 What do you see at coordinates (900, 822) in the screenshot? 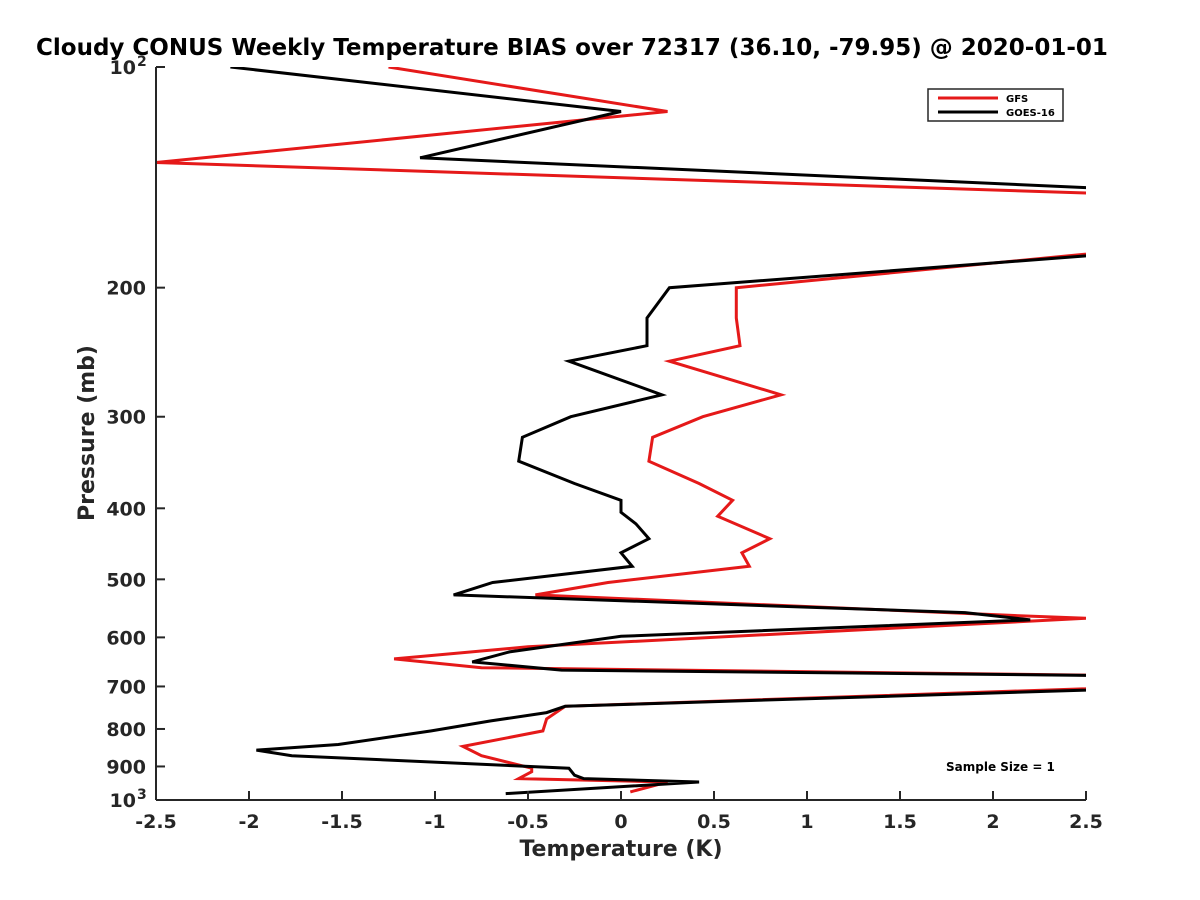
I see `x-tick-label: 1.5` at bounding box center [900, 822].